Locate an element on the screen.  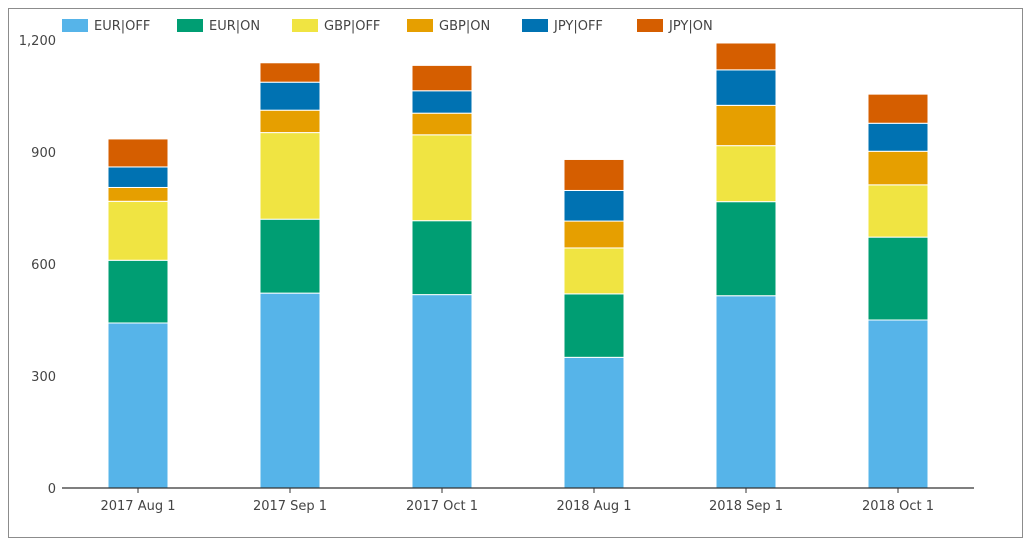
legend: EUR|OFF EUR|ON GBP|OFF GBP|ON JPY|OFF JPY|ON is located at coordinates (387, 26).